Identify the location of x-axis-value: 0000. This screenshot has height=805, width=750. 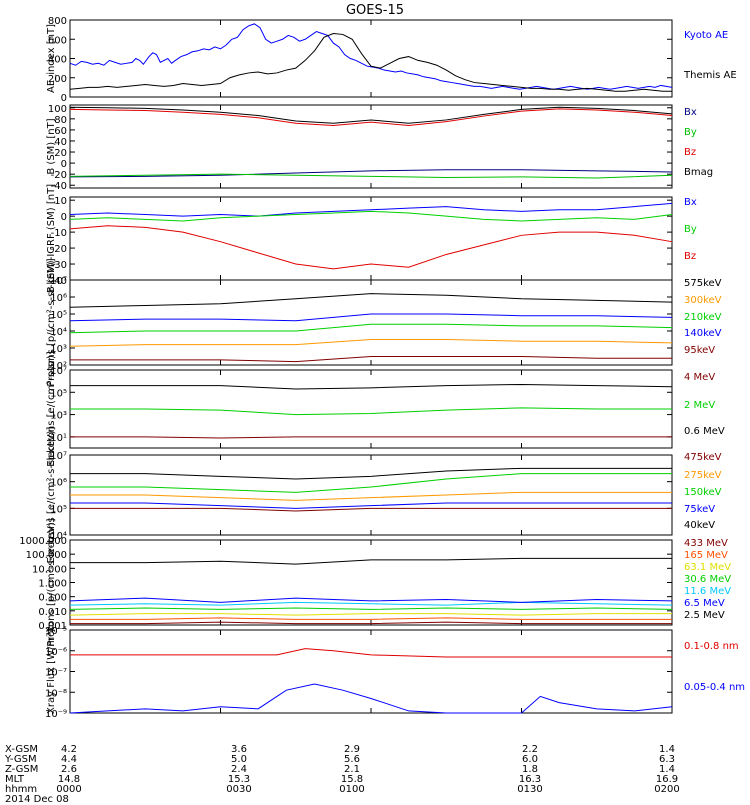
(69, 789).